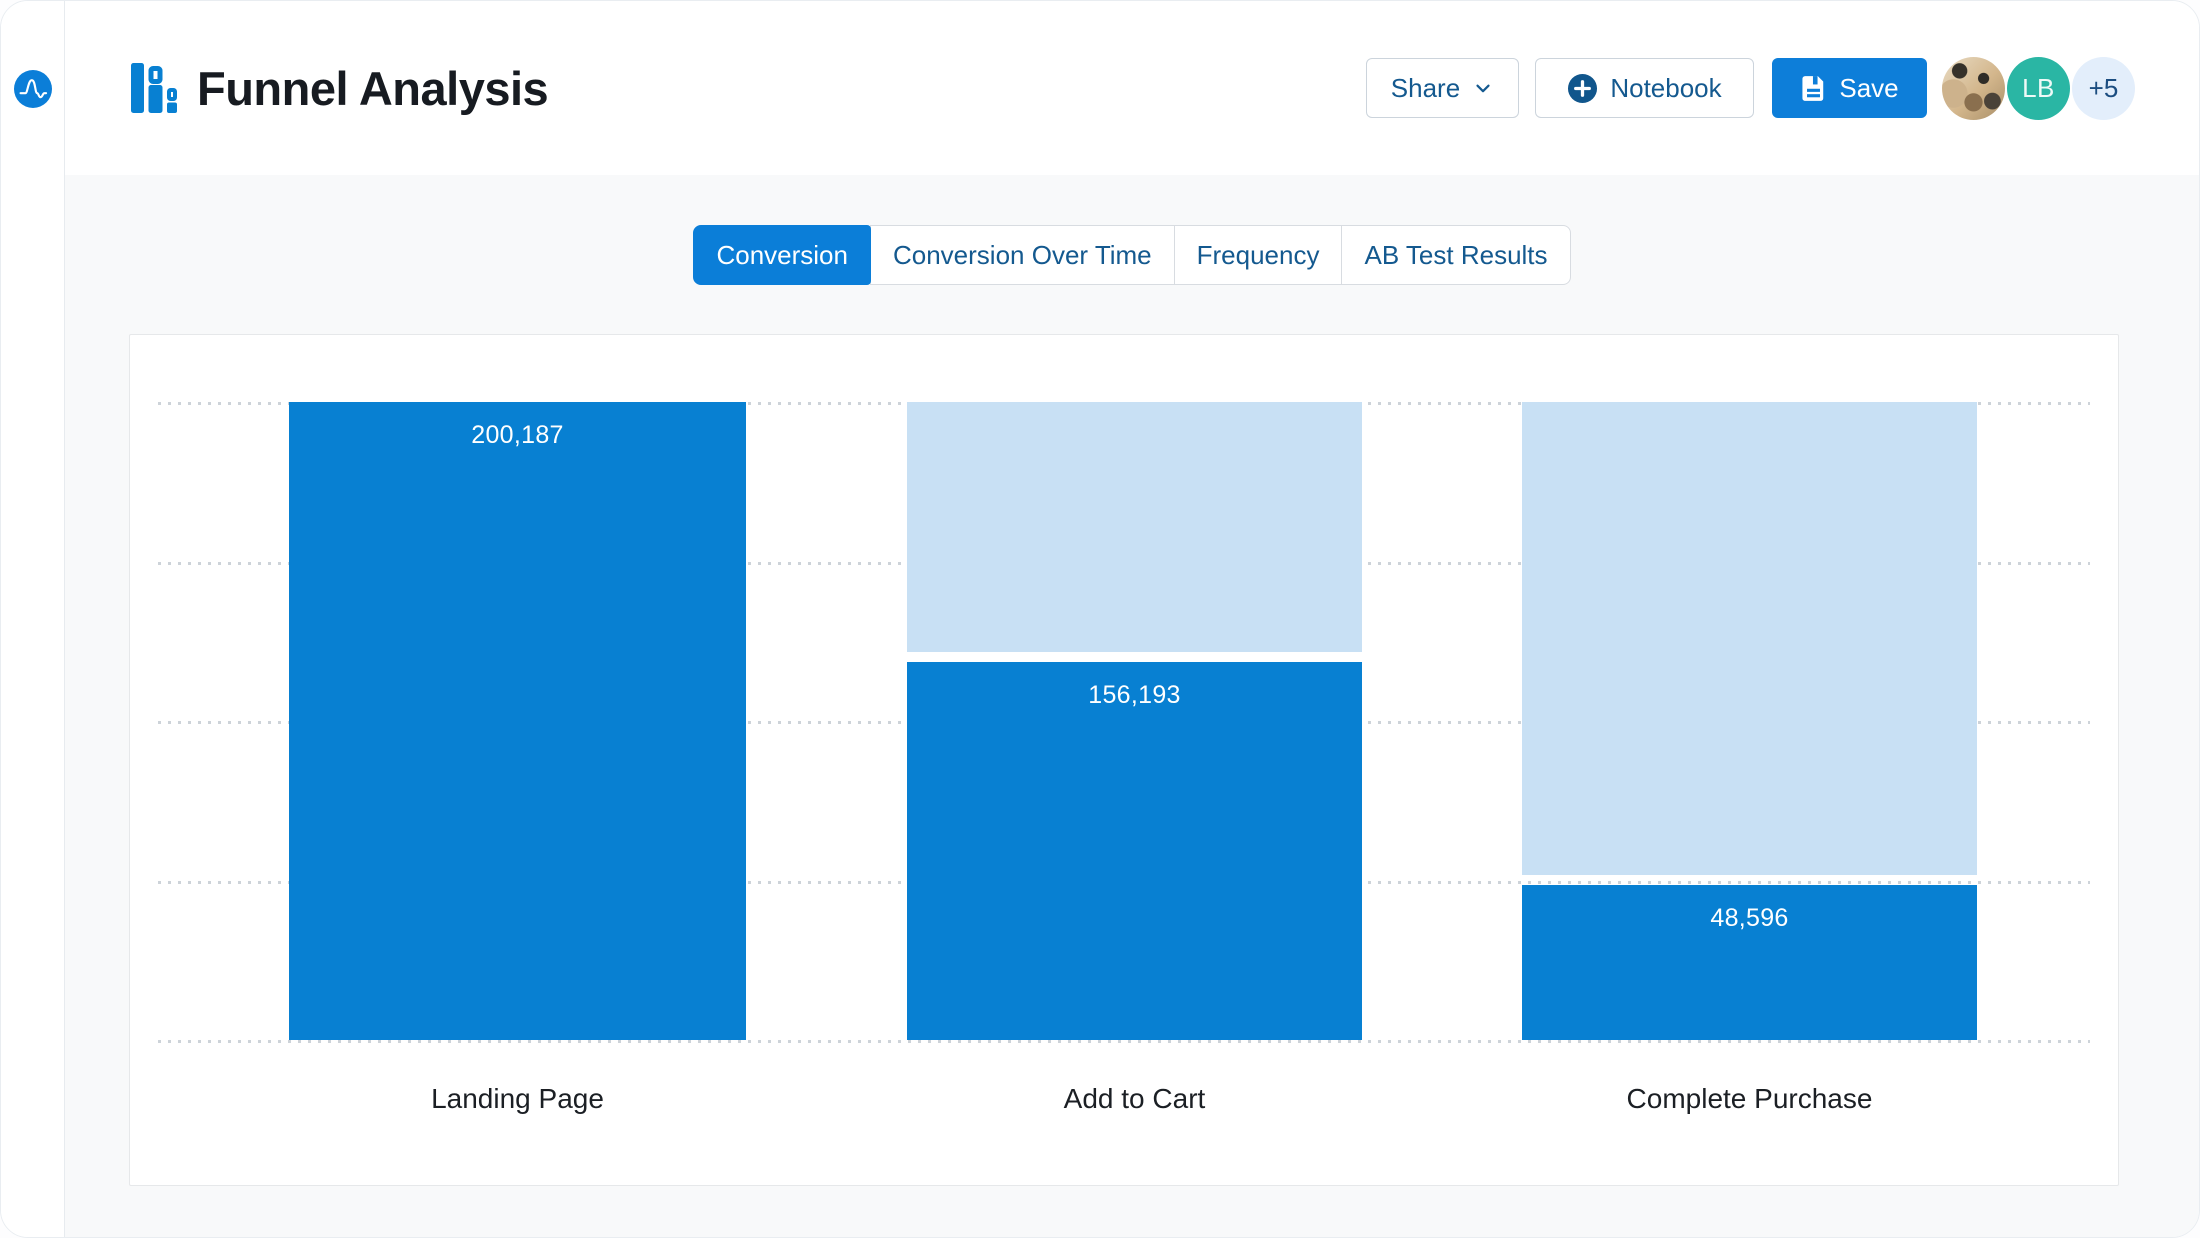  I want to click on notebook-button-label: Notebook, so click(1666, 87).